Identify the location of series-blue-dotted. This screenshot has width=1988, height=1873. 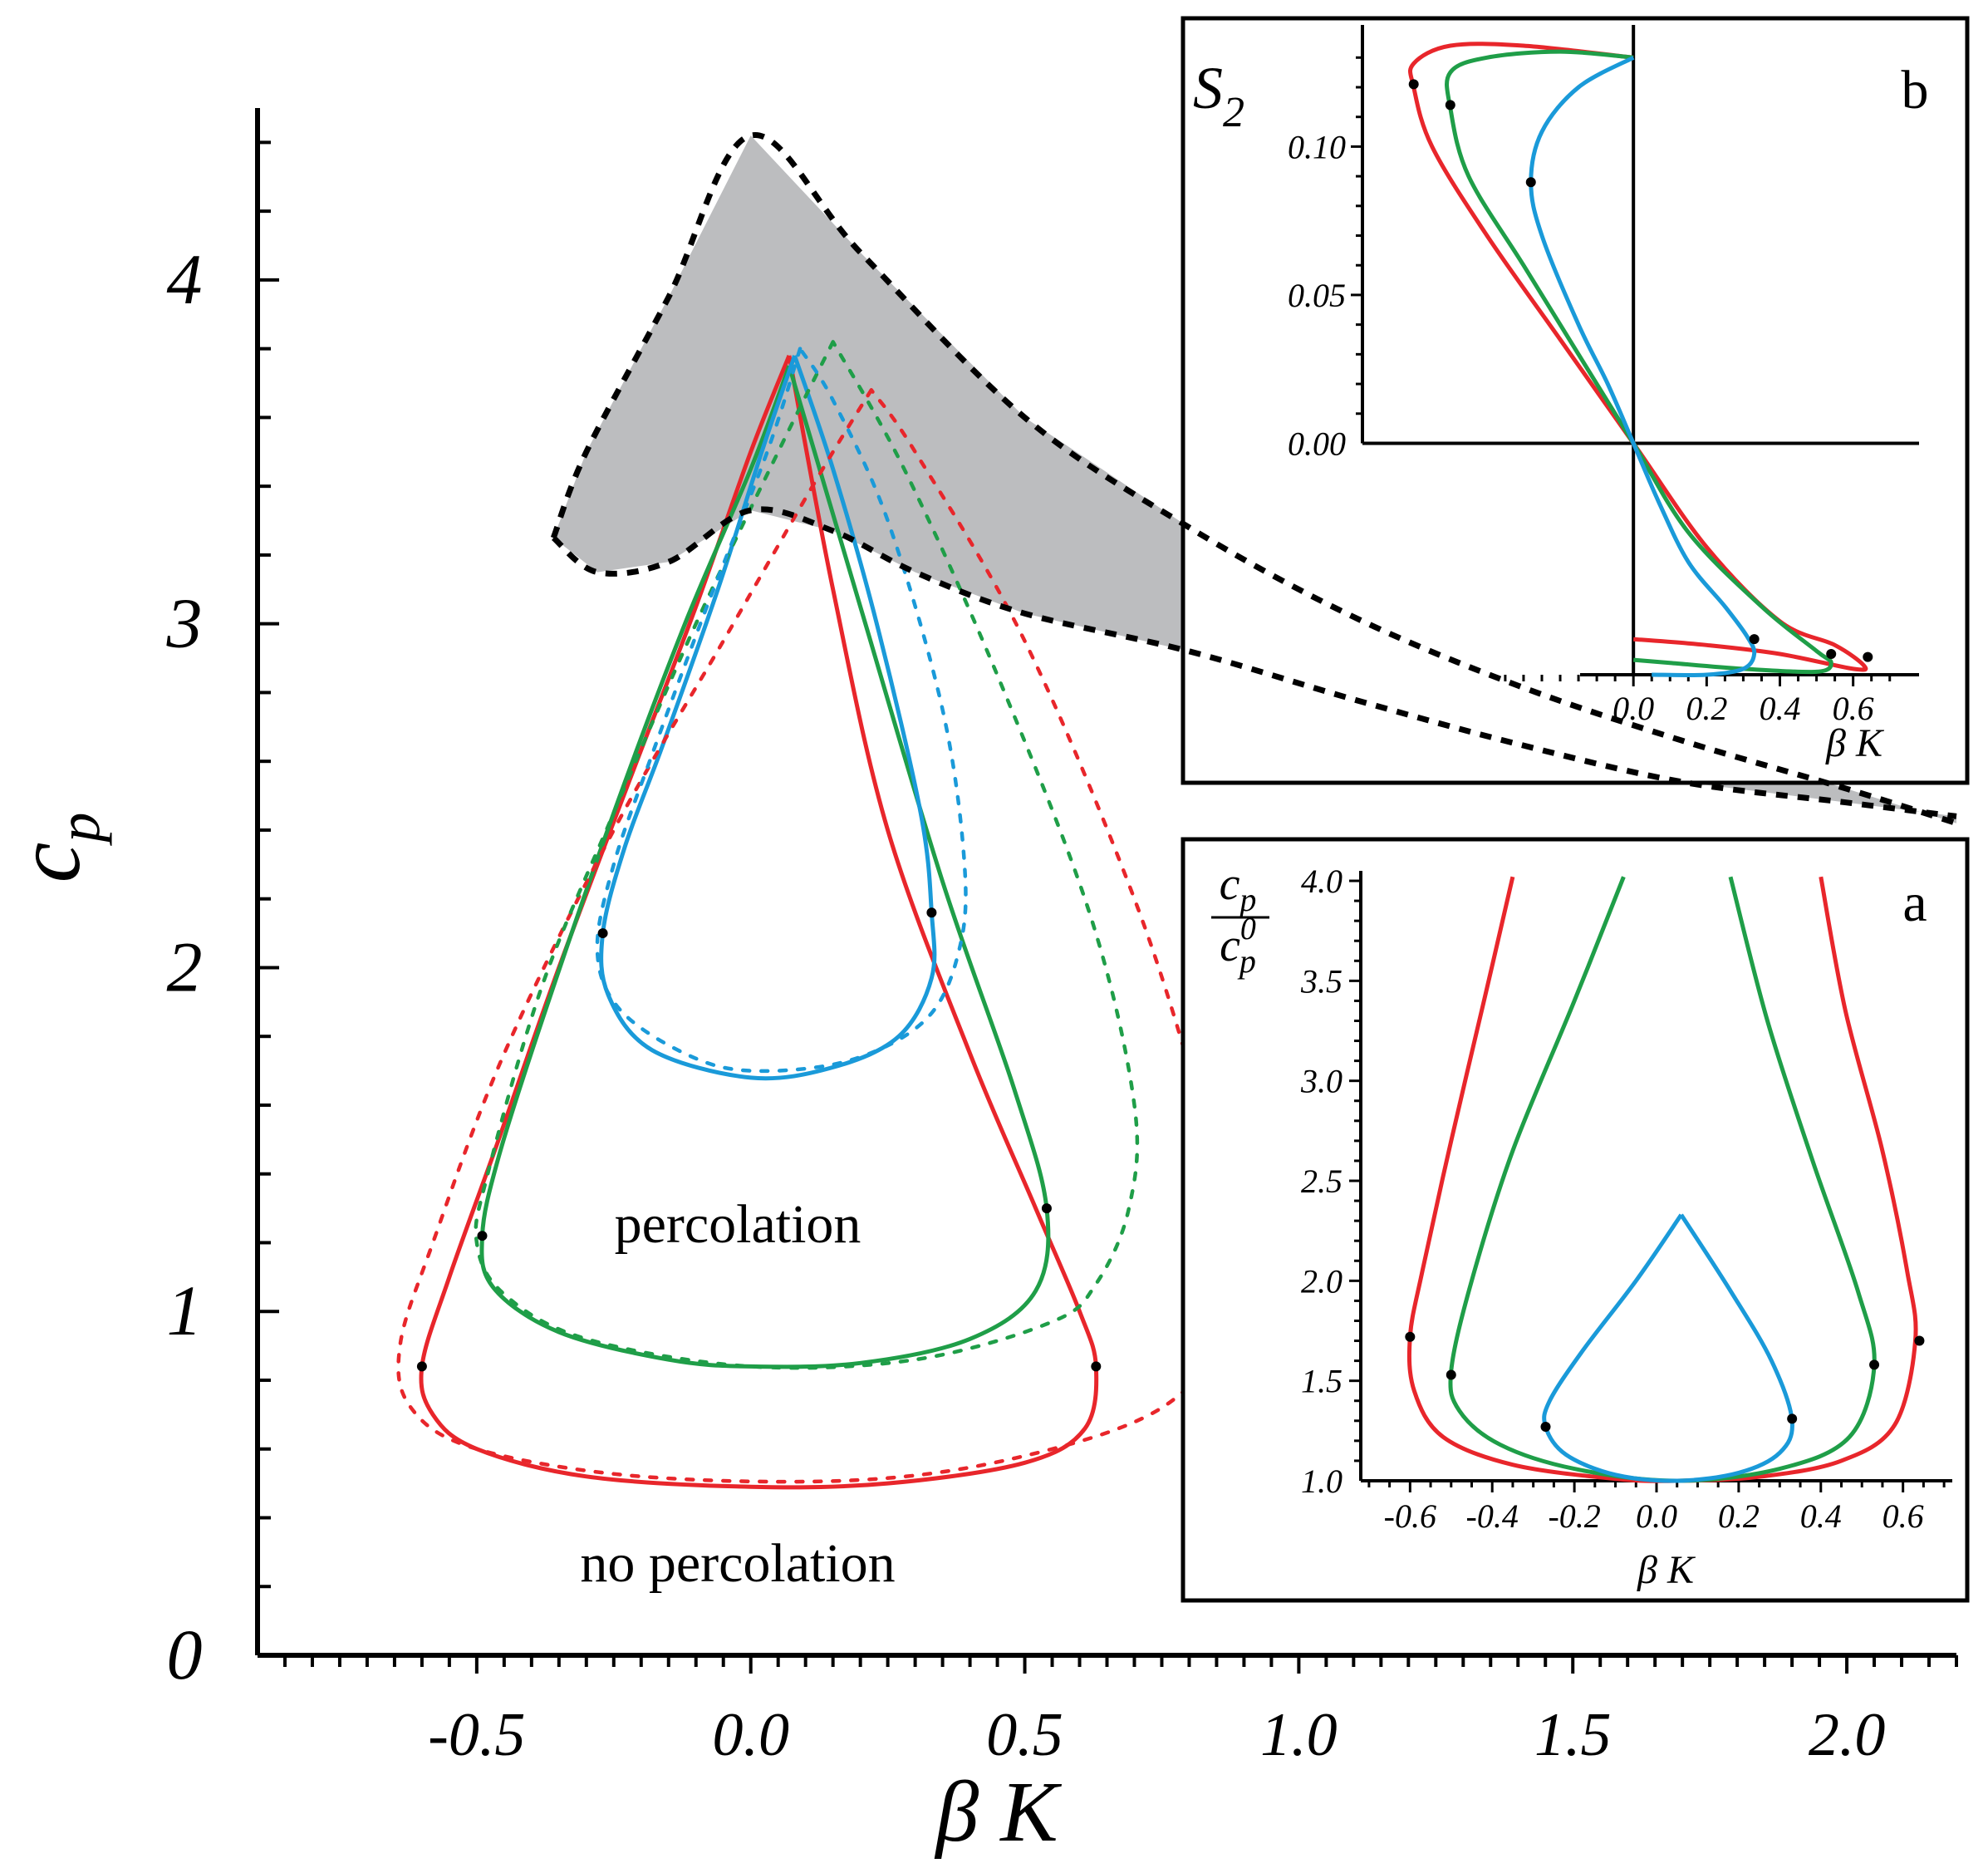
(781, 710).